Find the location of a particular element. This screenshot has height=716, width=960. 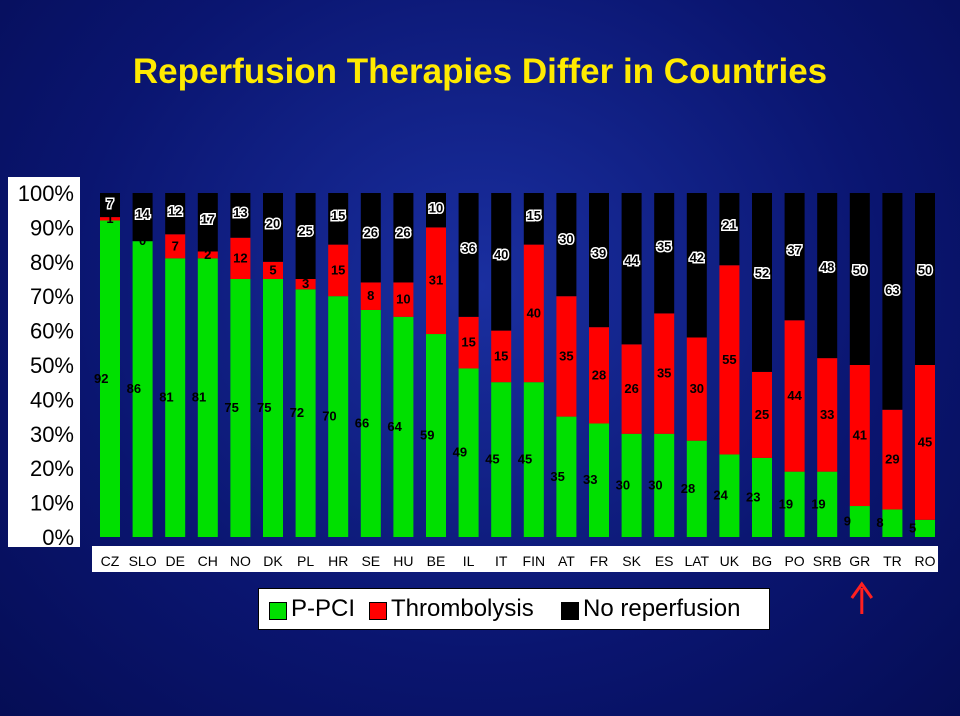

data-label-ppci-at: 35 is located at coordinates (557, 476).